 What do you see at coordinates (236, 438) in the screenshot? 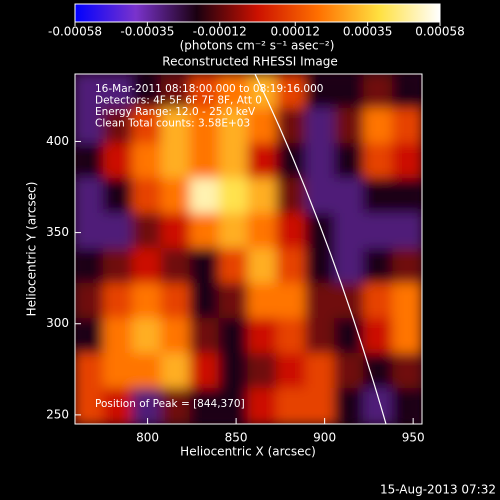
I see `x-tick-label: 850` at bounding box center [236, 438].